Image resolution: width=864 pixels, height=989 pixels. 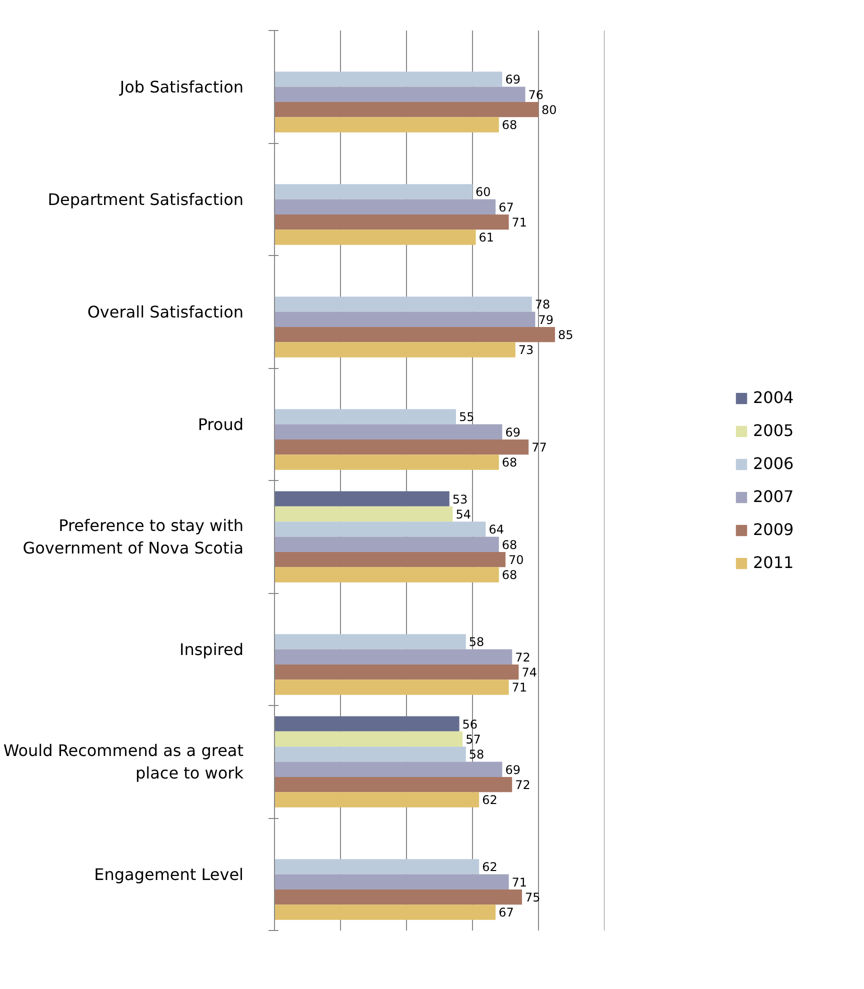 I want to click on y-tick-label: Department Satisfaction, so click(x=146, y=199).